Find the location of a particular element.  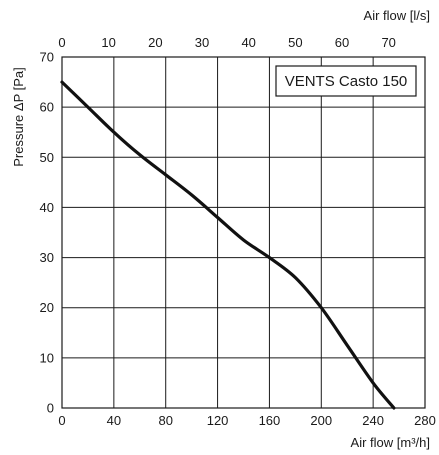

top-x-axis-label: Air flow [l/s] is located at coordinates (397, 15).